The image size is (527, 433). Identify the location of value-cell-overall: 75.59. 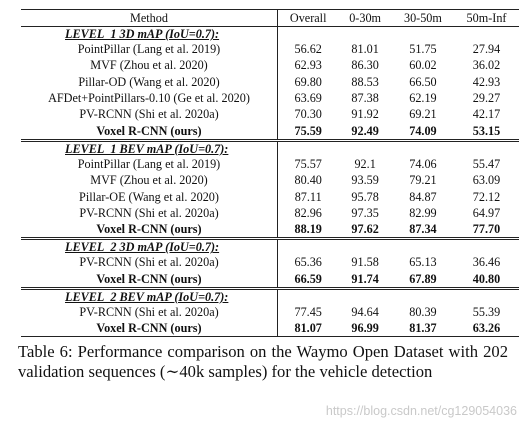
(308, 131).